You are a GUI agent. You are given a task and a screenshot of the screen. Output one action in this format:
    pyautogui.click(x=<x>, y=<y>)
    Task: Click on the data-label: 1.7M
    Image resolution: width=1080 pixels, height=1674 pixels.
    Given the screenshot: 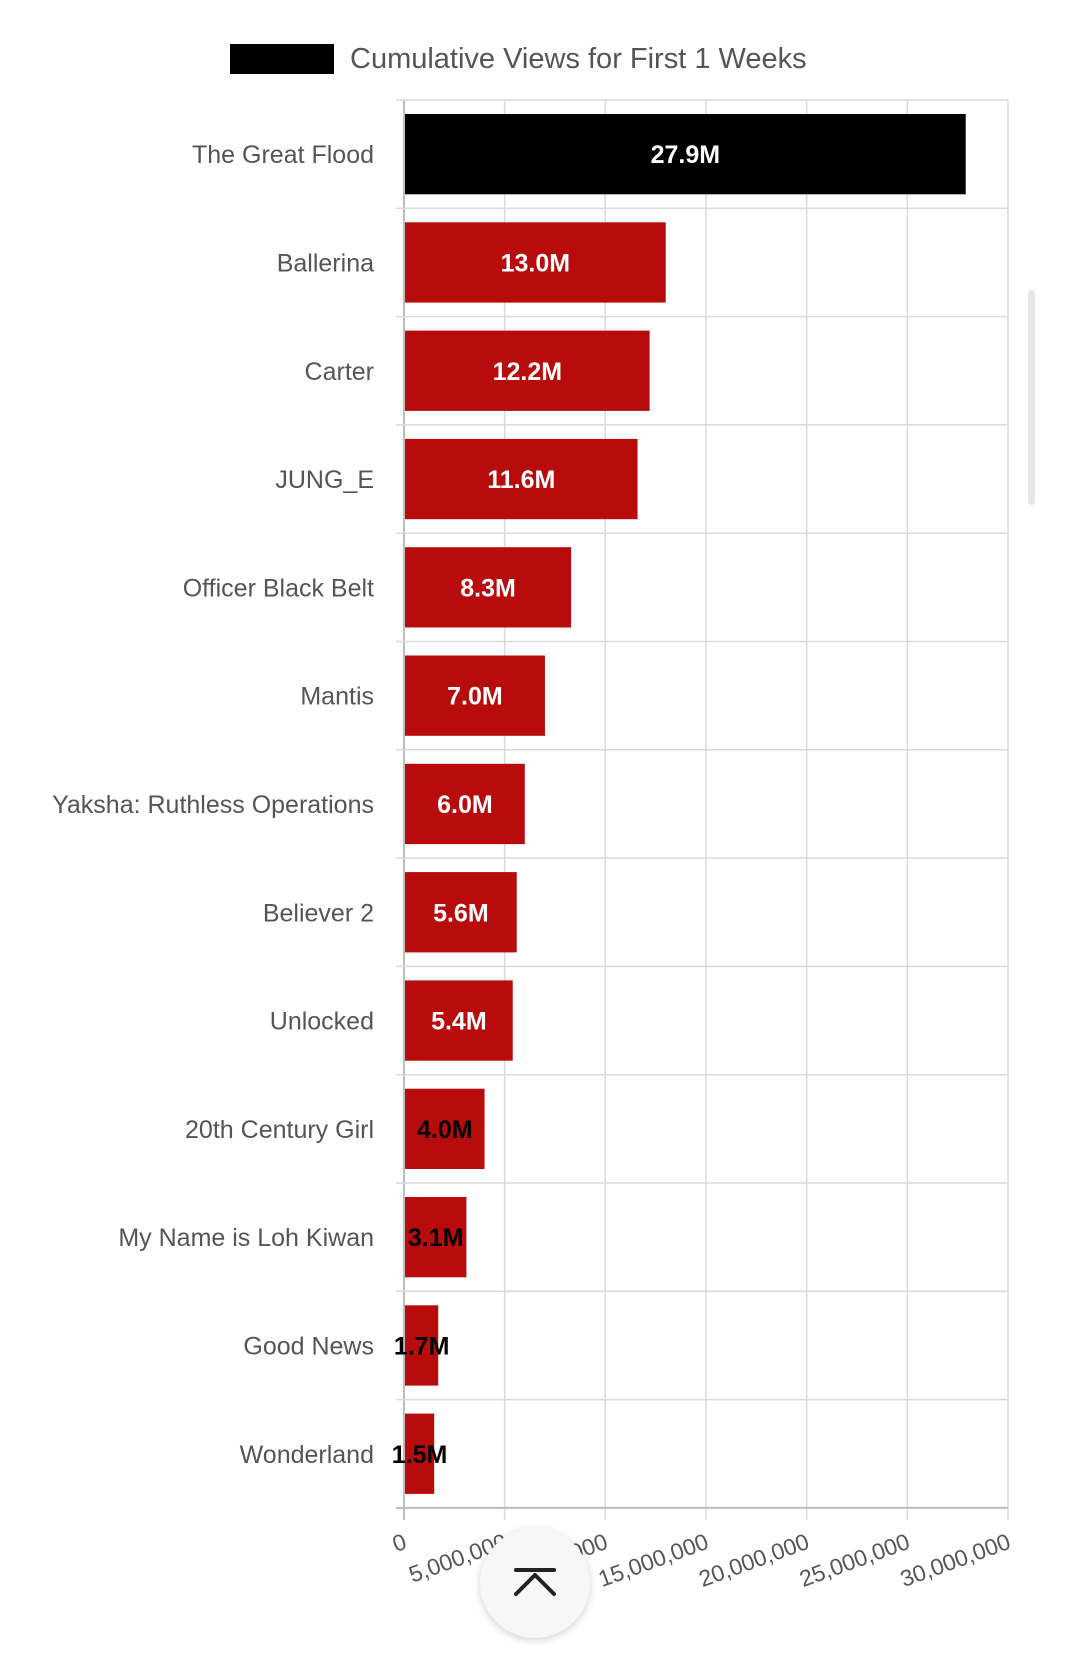 What is the action you would take?
    pyautogui.click(x=422, y=1346)
    